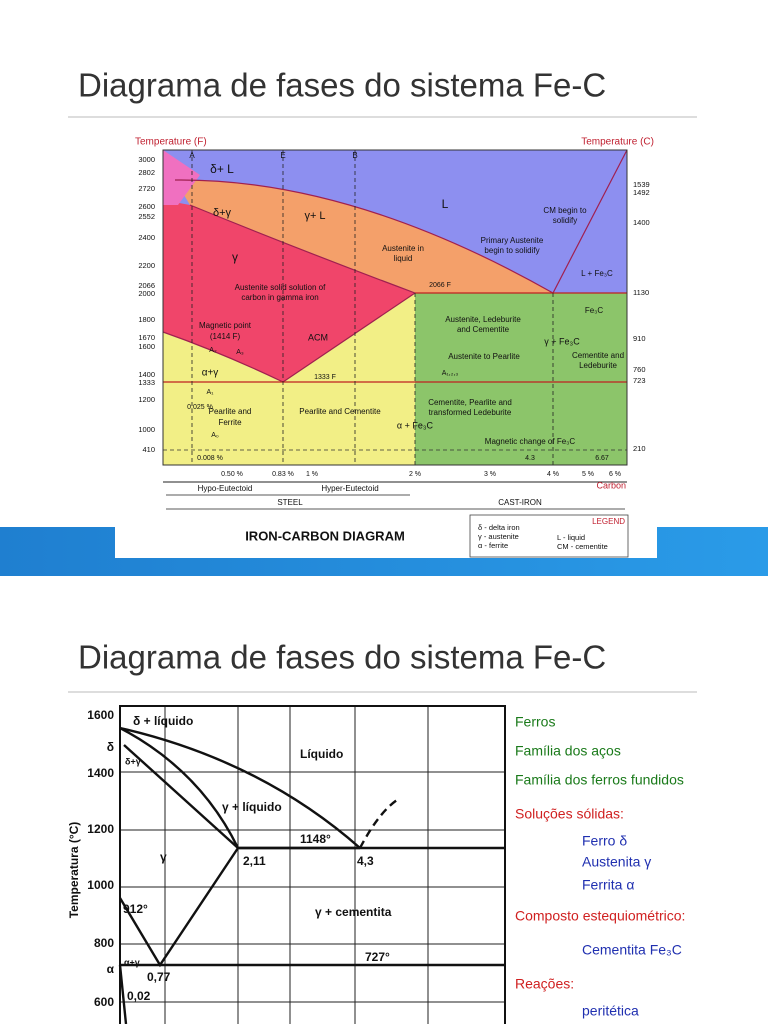 This screenshot has height=1024, width=768. I want to click on x-label: 3 %, so click(490, 474).